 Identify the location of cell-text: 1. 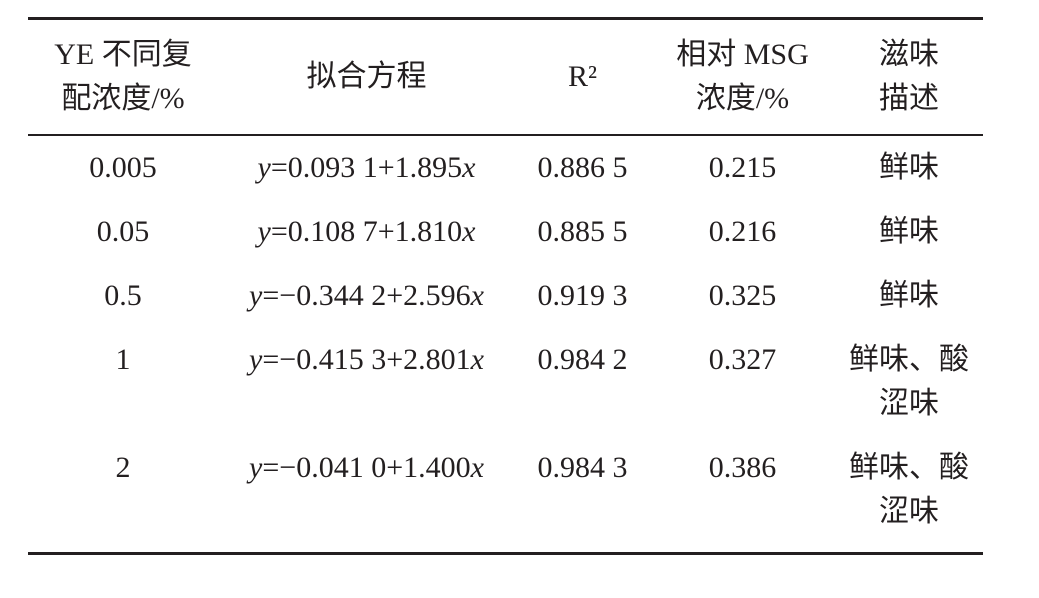
(123, 359).